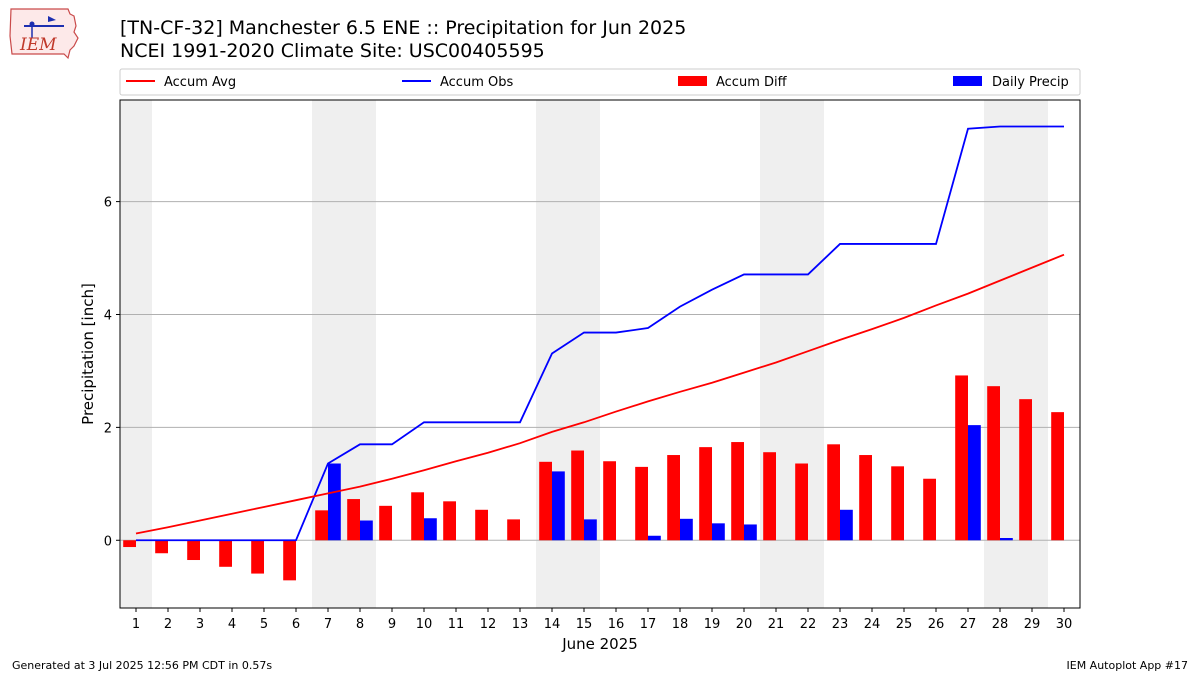 The image size is (1200, 675). What do you see at coordinates (616, 624) in the screenshot?
I see `x-tick-label-16: 16` at bounding box center [616, 624].